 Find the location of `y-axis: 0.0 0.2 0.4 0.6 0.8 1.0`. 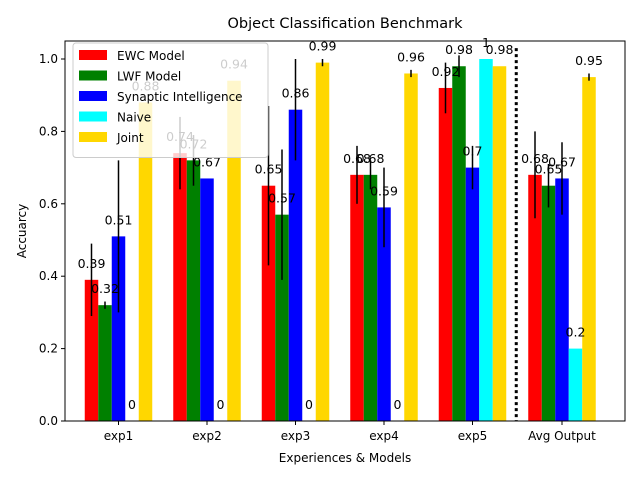

y-axis: 0.0 0.2 0.4 0.6 0.8 1.0 is located at coordinates (52, 240).